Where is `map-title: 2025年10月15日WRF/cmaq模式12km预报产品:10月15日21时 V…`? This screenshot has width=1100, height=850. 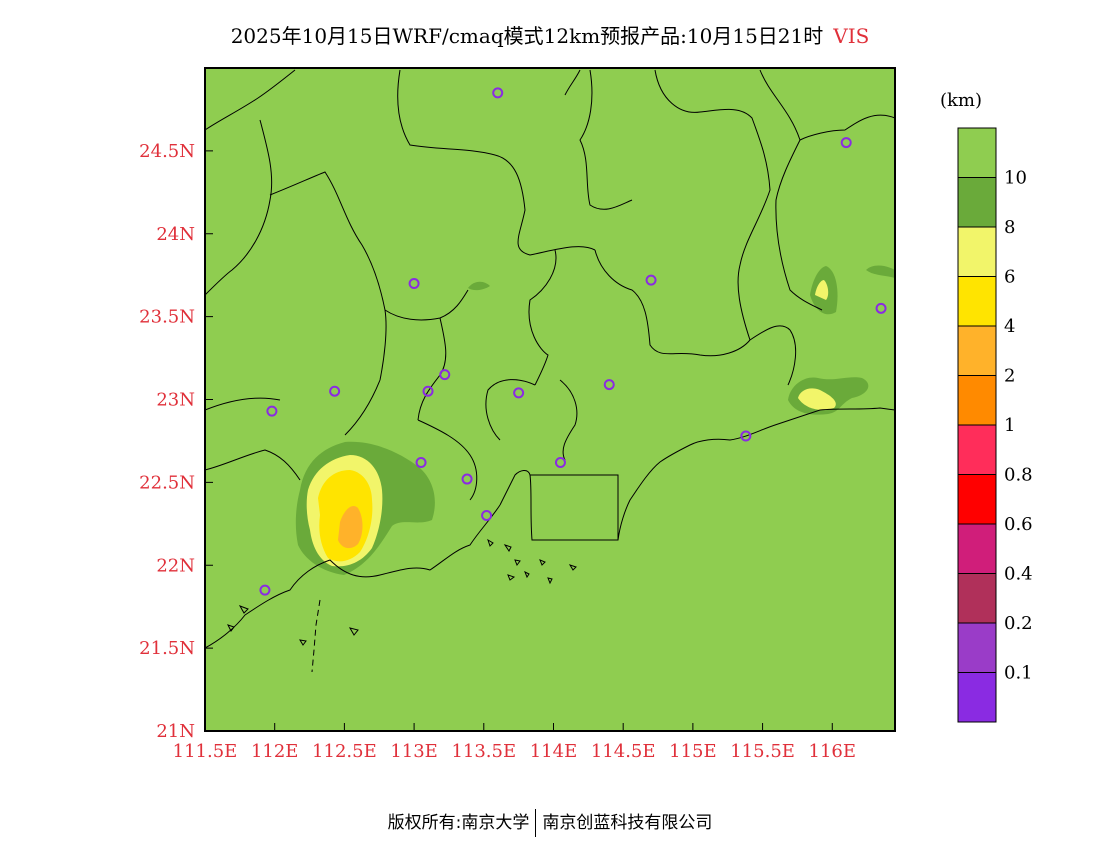 map-title: 2025年10月15日WRF/cmaq模式12km预报产品:10月15日21时 V… is located at coordinates (550, 34).